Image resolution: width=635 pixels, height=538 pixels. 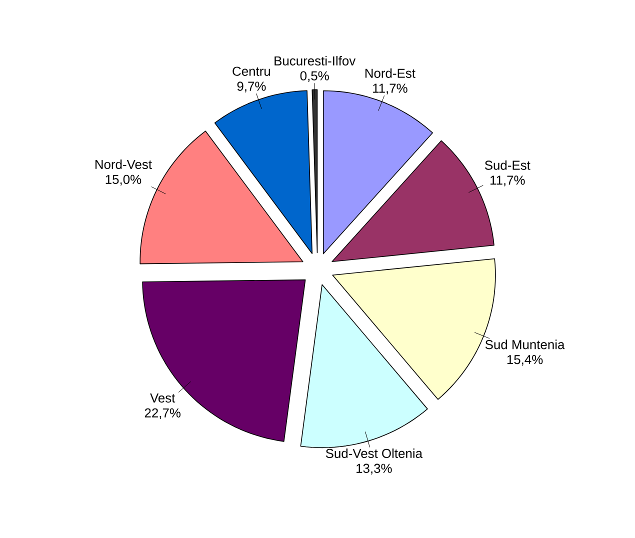 What do you see at coordinates (124, 180) in the screenshot?
I see `data-label: 15,0%` at bounding box center [124, 180].